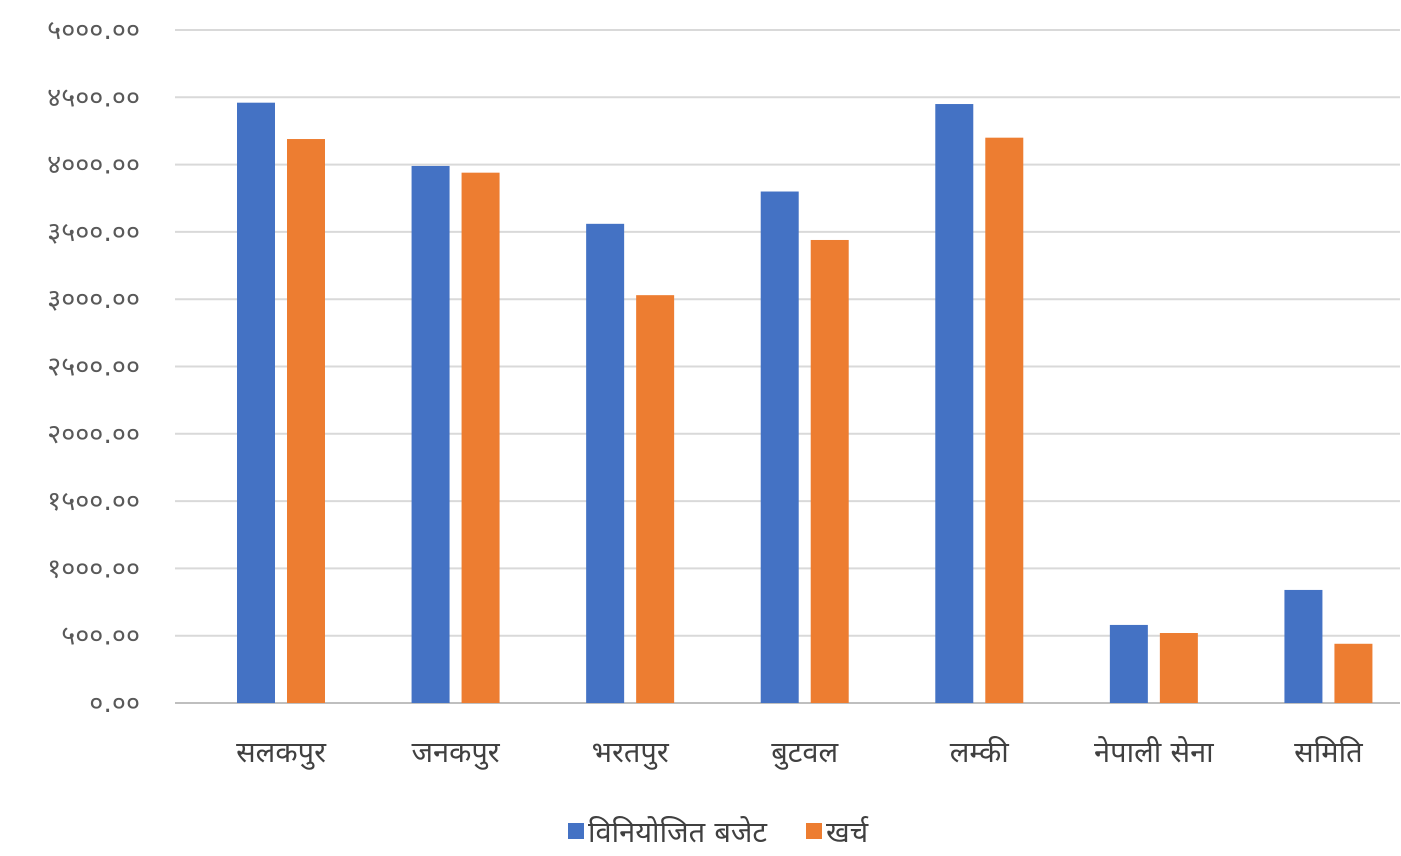 This screenshot has width=1401, height=856. What do you see at coordinates (1154, 752) in the screenshot?
I see `x-tick-label: नेपाली सेना` at bounding box center [1154, 752].